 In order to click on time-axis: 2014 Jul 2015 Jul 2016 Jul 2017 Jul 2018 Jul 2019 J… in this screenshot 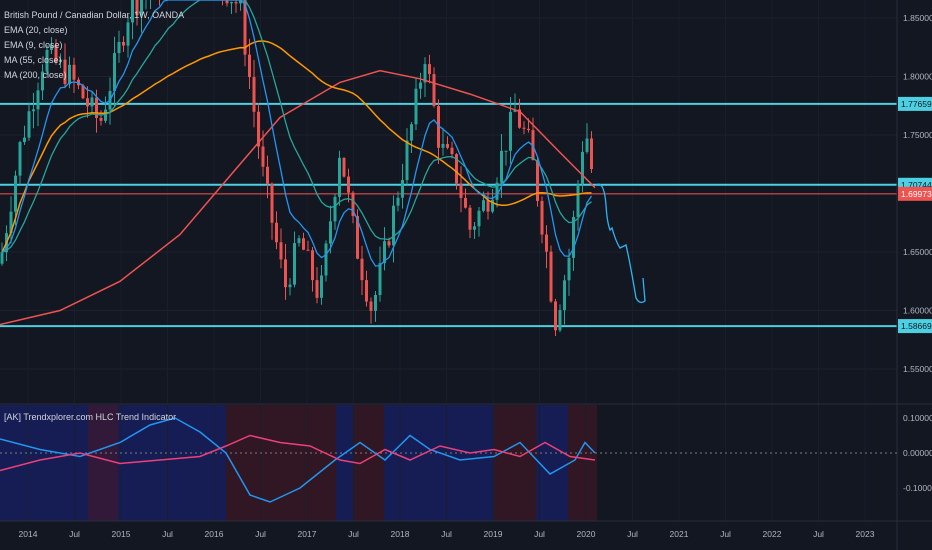, I will do `click(447, 534)`.